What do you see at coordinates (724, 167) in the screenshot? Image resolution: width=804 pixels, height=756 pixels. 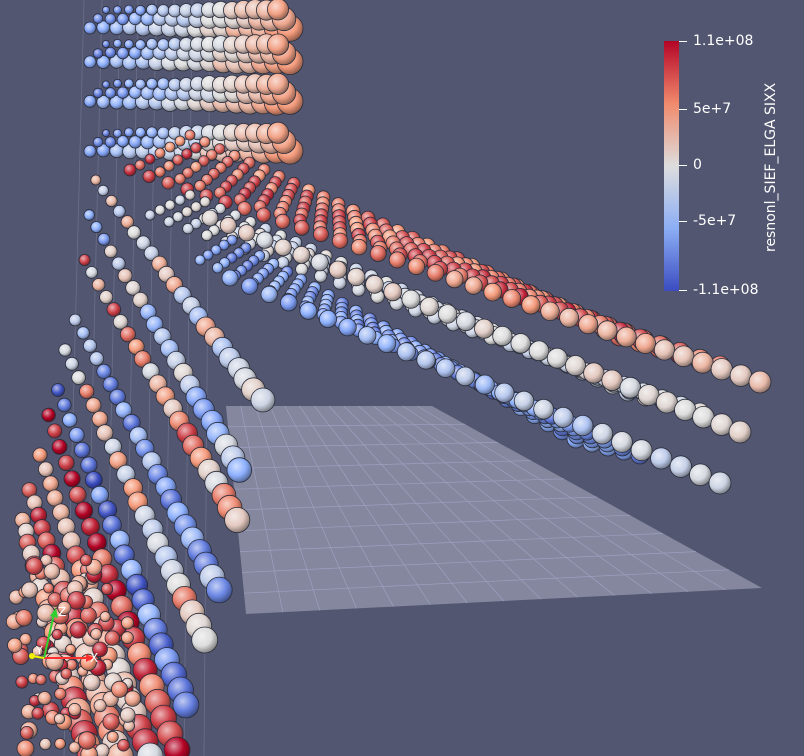 I see `color-legend: 1.1e+08 5e+7 0 -5e+7 -1.1e+08` at bounding box center [724, 167].